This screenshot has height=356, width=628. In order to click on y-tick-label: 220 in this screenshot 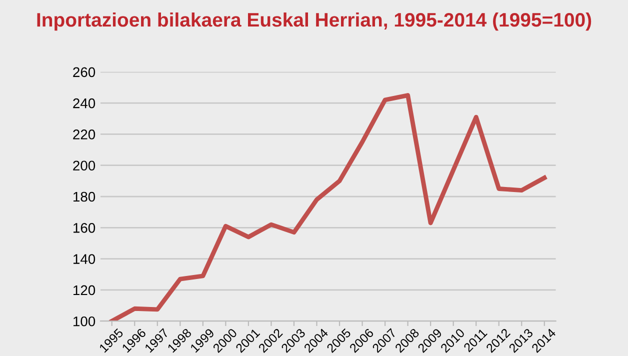, I will do `click(84, 135)`.